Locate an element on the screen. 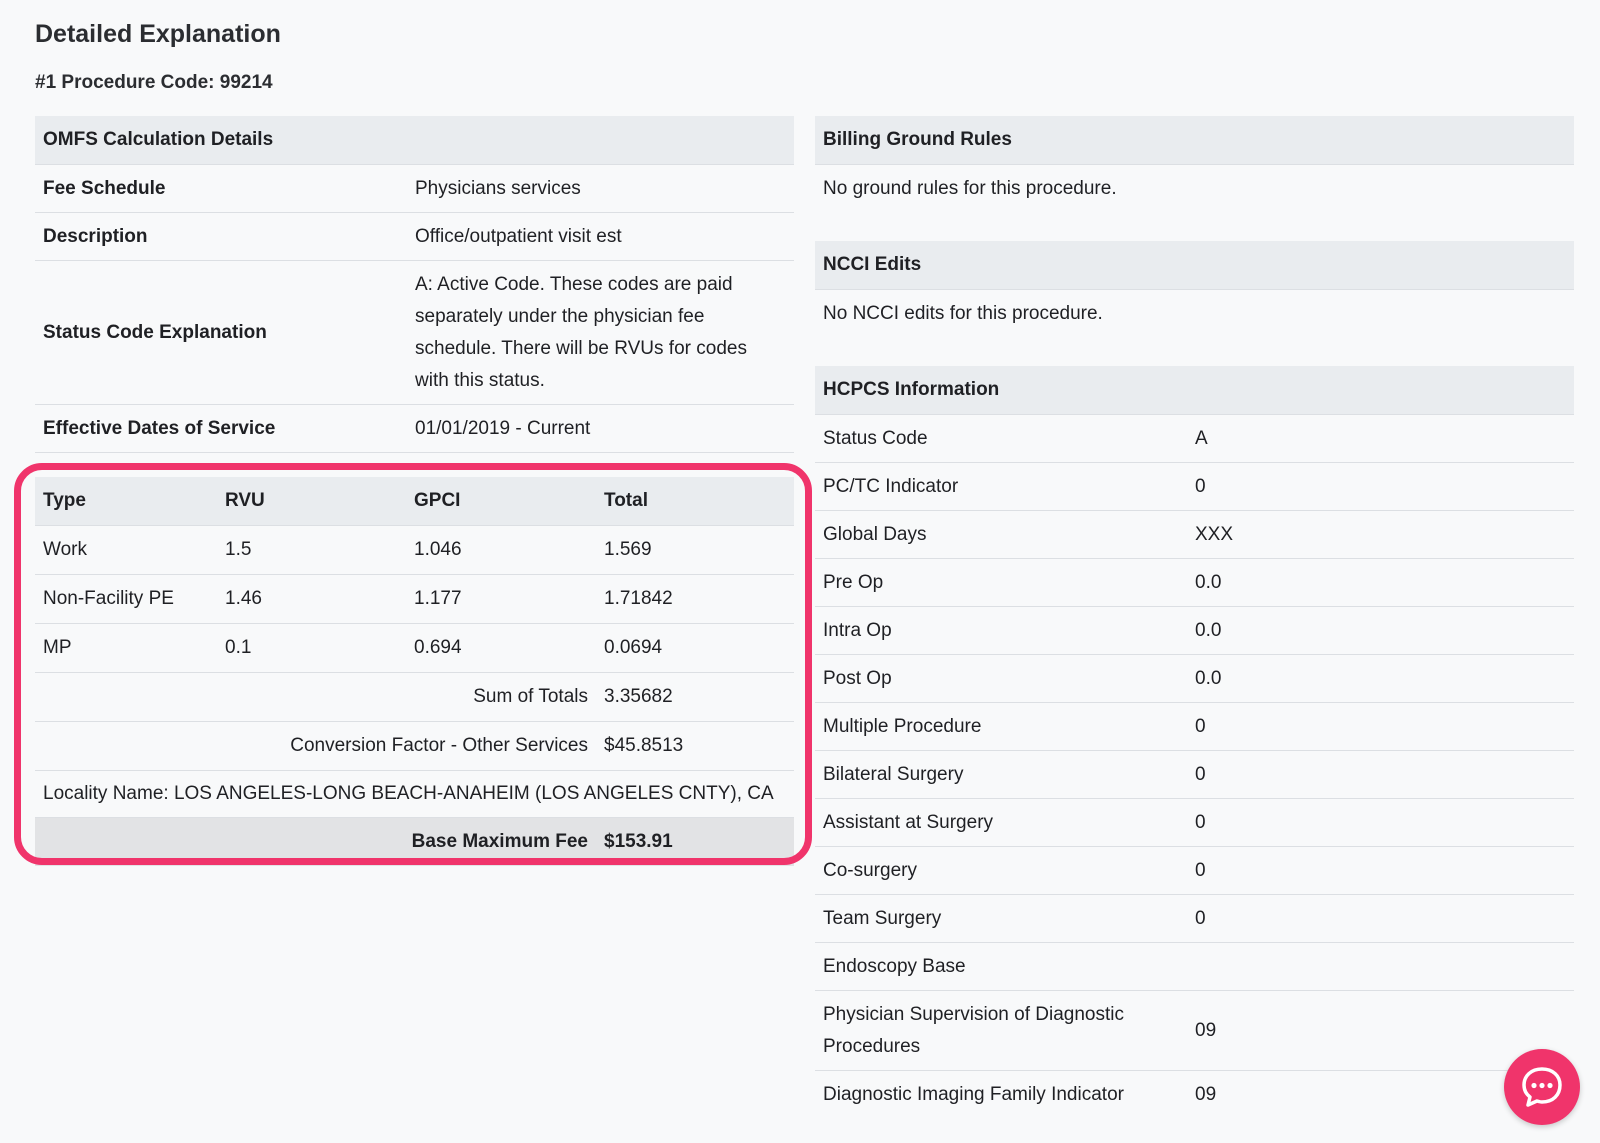  hcpcs-label: Team Surgery is located at coordinates (882, 918).